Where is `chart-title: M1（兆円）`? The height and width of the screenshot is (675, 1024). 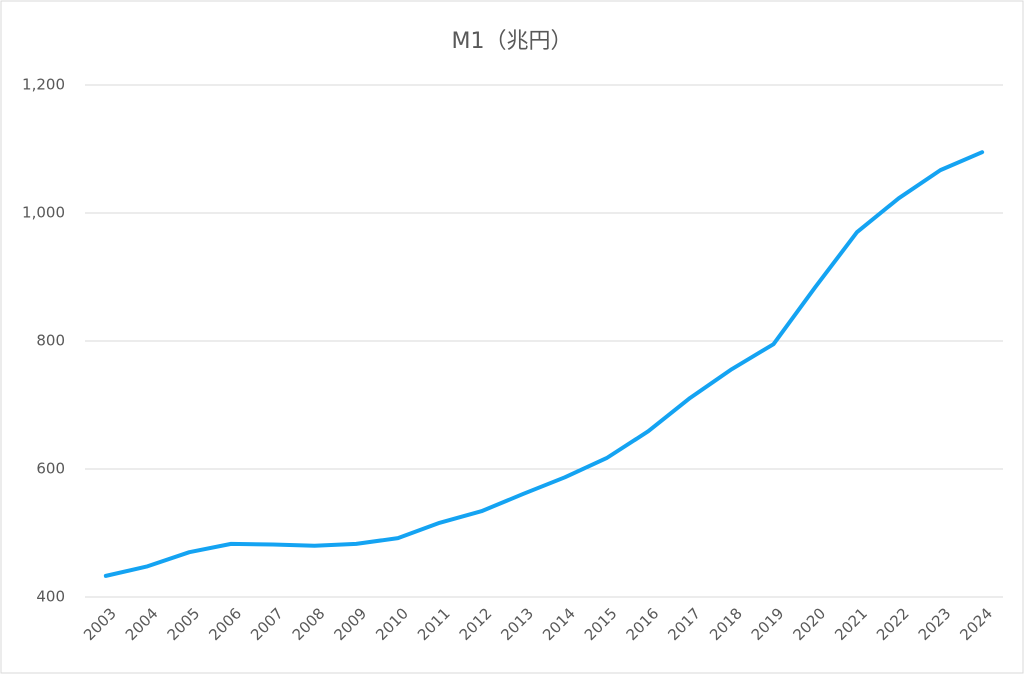
chart-title: M1（兆円） is located at coordinates (512, 41).